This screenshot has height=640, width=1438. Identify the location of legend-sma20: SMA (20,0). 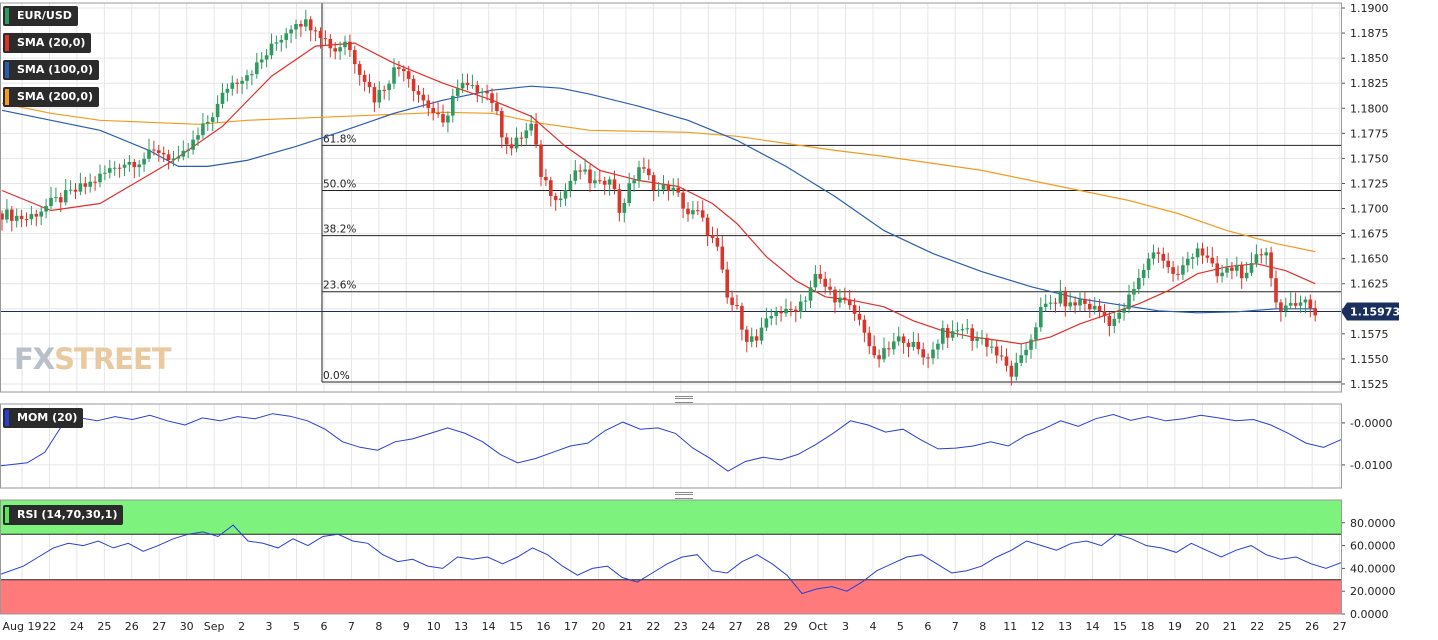
(47, 43).